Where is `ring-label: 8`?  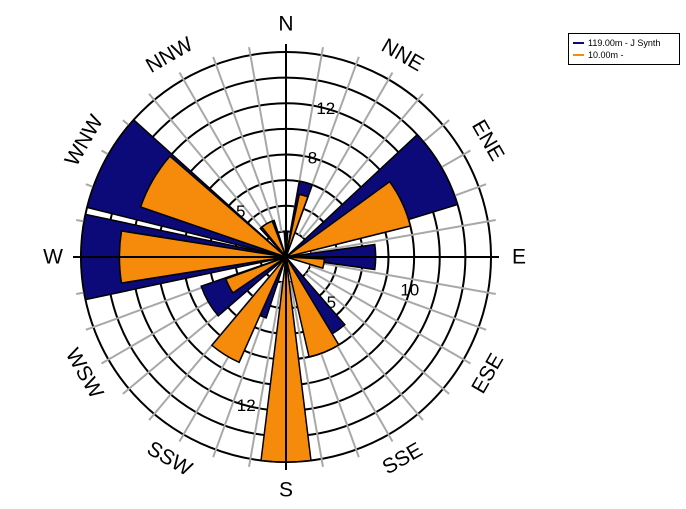 ring-label: 8 is located at coordinates (312, 158).